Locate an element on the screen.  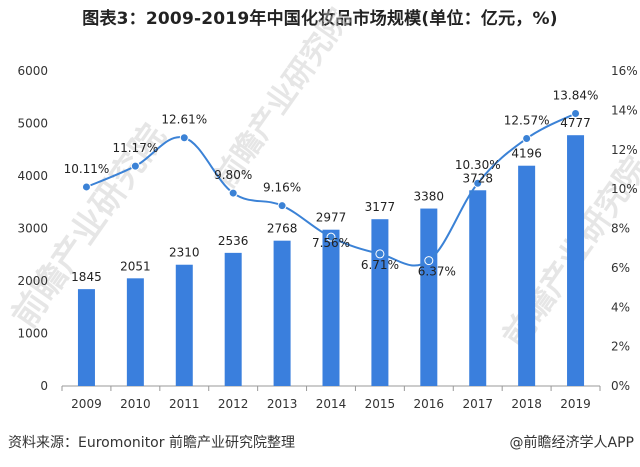
y-left-tick-label: 4000 is located at coordinates (32, 176).